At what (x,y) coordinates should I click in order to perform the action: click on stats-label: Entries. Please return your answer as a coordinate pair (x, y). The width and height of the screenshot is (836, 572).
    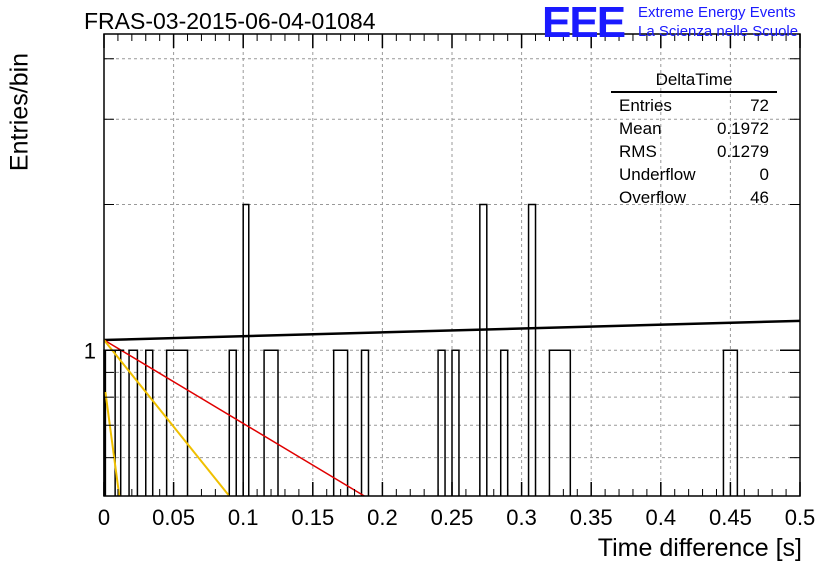
    Looking at the image, I should click on (645, 105).